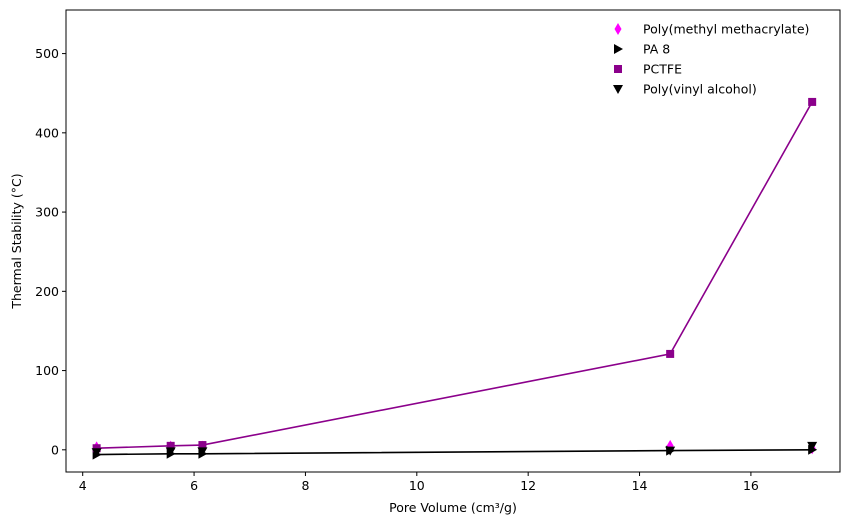 This screenshot has height=525, width=850. Describe the element at coordinates (83, 485) in the screenshot. I see `x-tick-label: 4` at that location.